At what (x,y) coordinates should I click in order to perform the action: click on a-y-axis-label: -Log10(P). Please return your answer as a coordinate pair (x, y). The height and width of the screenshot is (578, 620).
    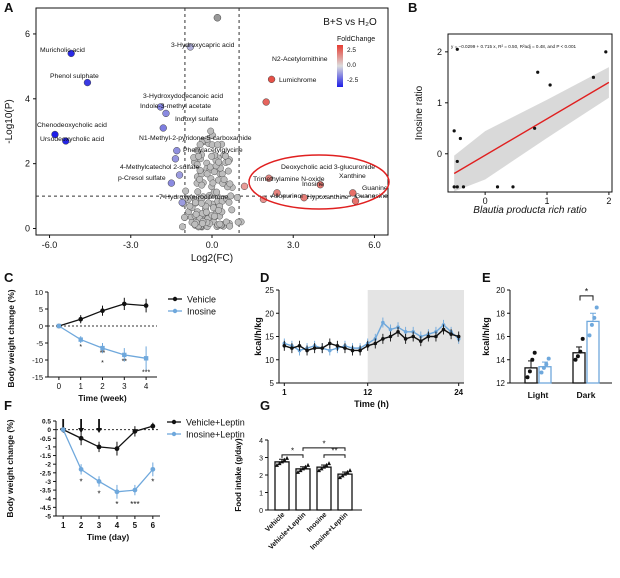
    Looking at the image, I should click on (9, 121).